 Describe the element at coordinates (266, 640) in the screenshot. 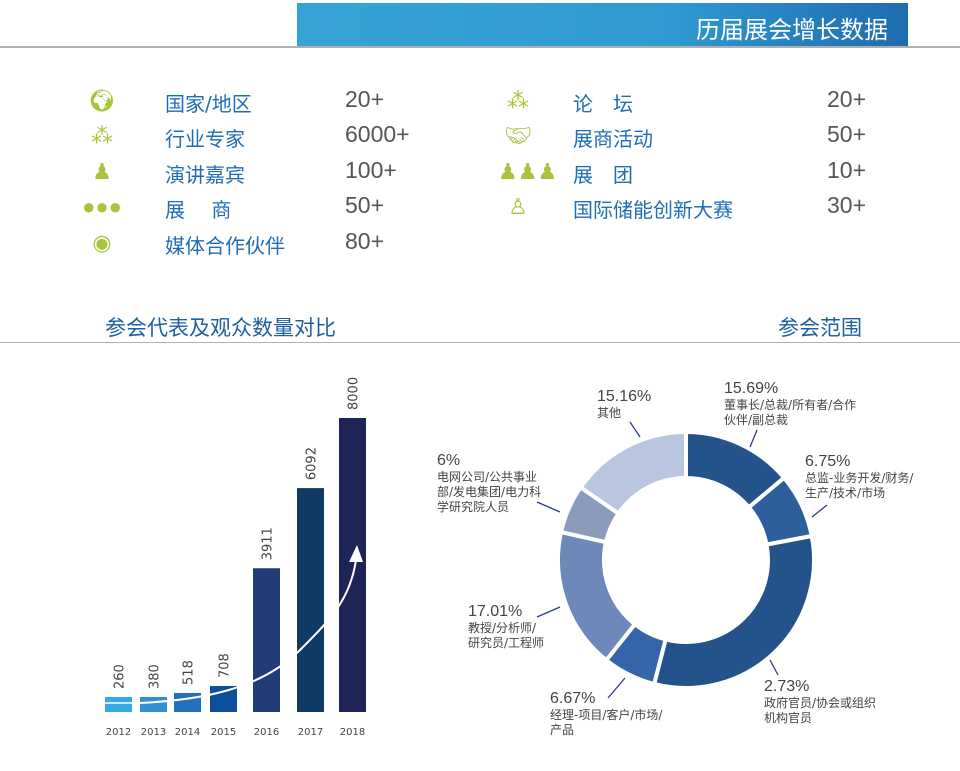

I see `bar-2016` at that location.